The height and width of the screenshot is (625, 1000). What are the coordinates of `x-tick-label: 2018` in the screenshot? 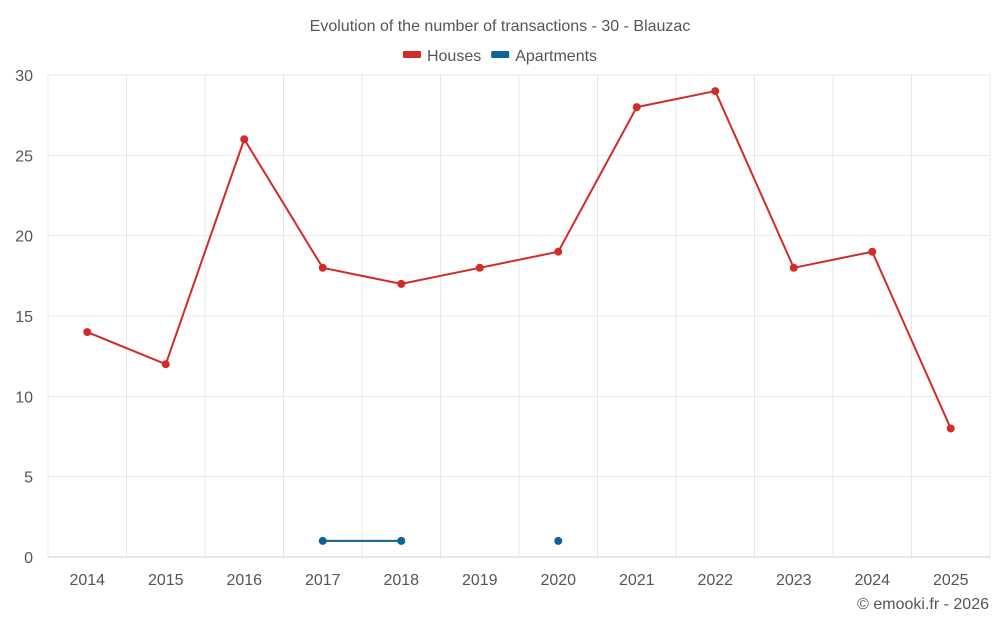 It's located at (401, 580).